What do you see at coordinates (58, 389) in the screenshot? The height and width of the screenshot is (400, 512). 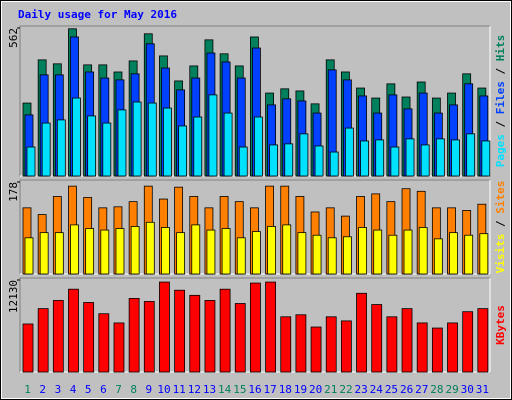 I see `x-tick-label: 3` at bounding box center [58, 389].